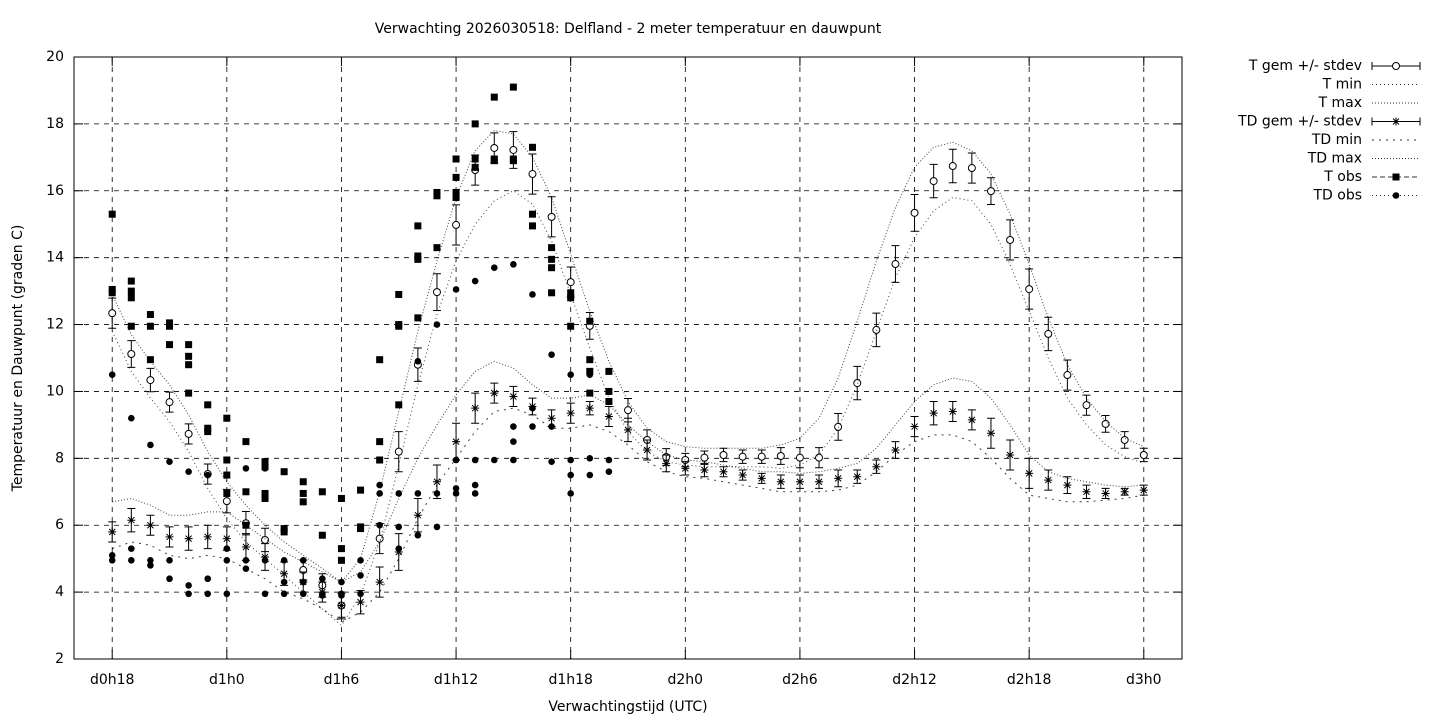 The width and height of the screenshot is (1440, 724). Describe the element at coordinates (570, 680) in the screenshot. I see `x-tick-label: d1h18` at that location.